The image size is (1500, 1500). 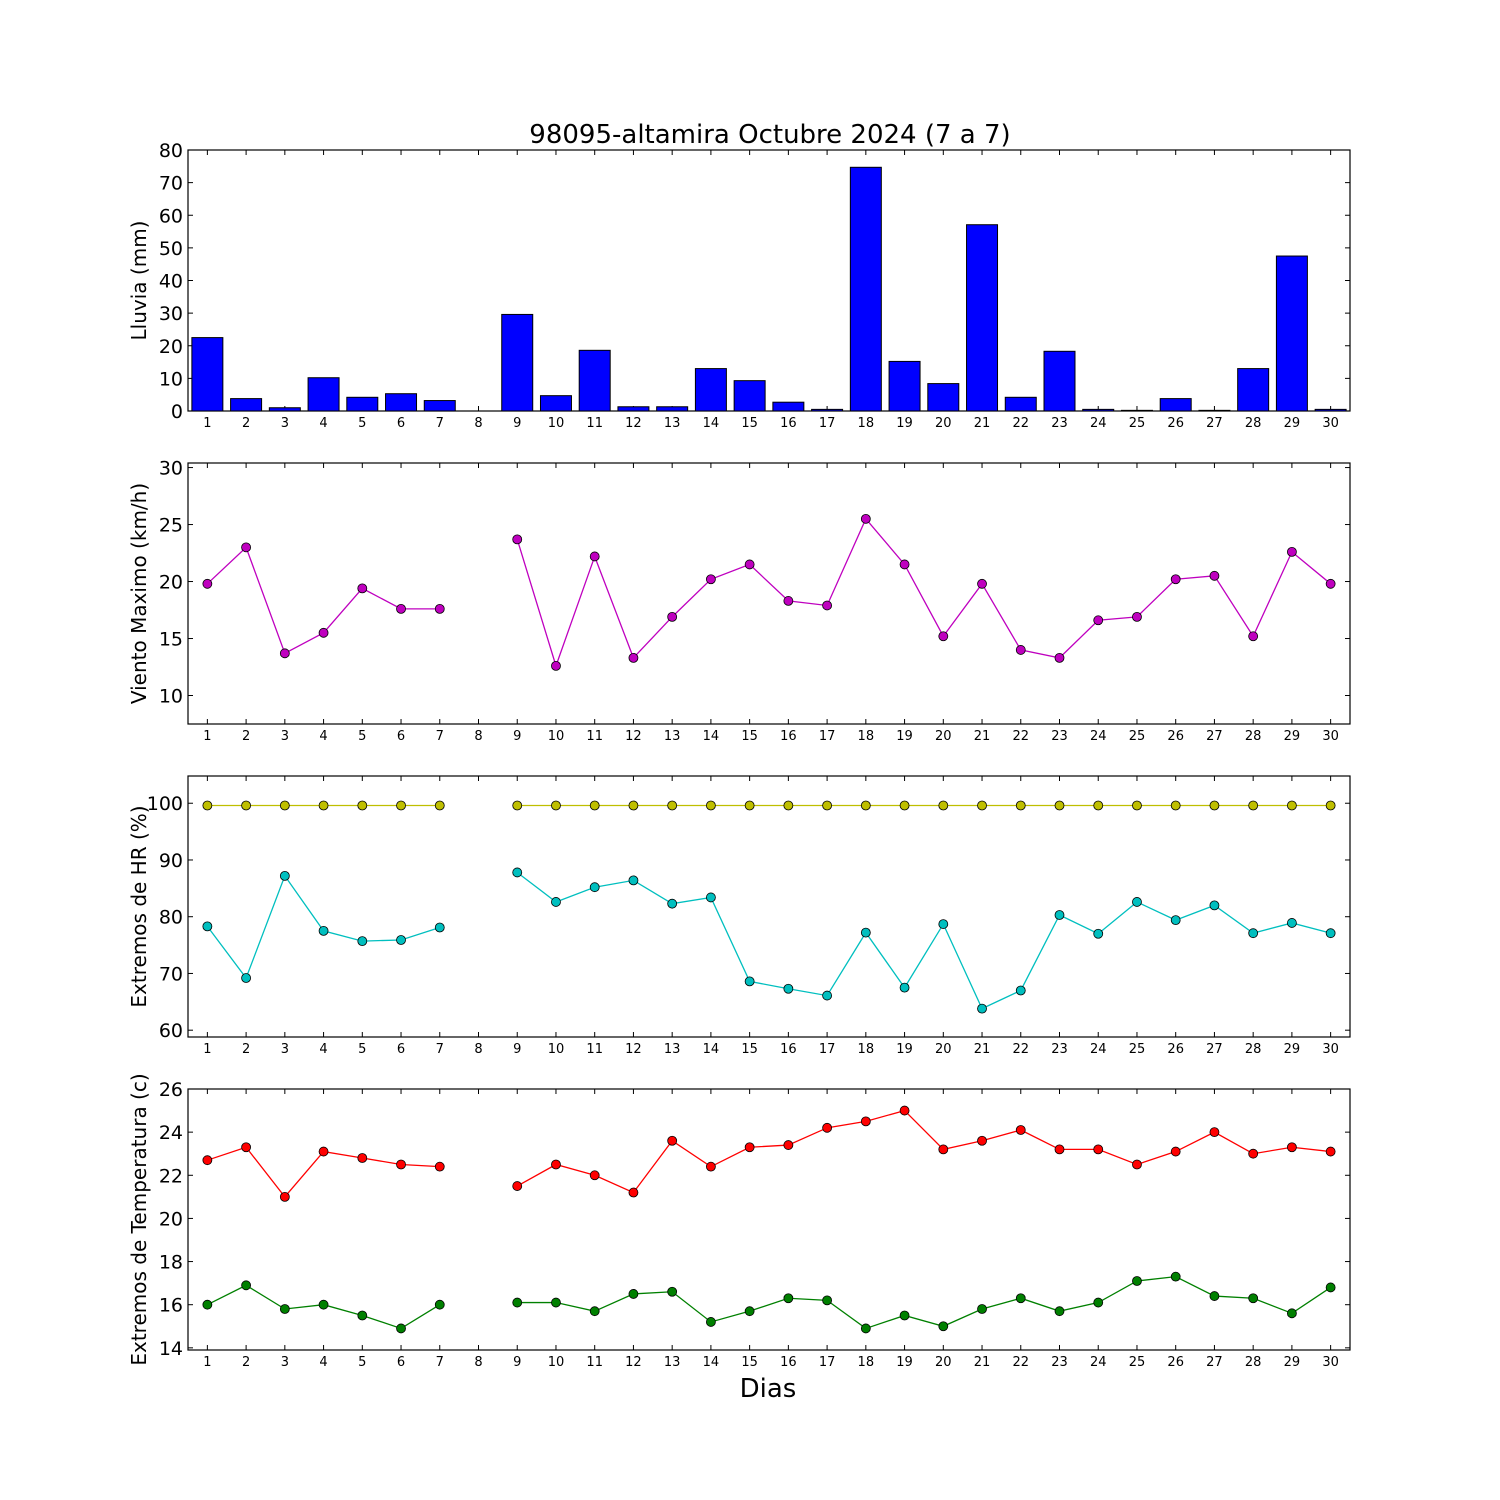 What do you see at coordinates (171, 974) in the screenshot?
I see `y-tick-label: 70` at bounding box center [171, 974].